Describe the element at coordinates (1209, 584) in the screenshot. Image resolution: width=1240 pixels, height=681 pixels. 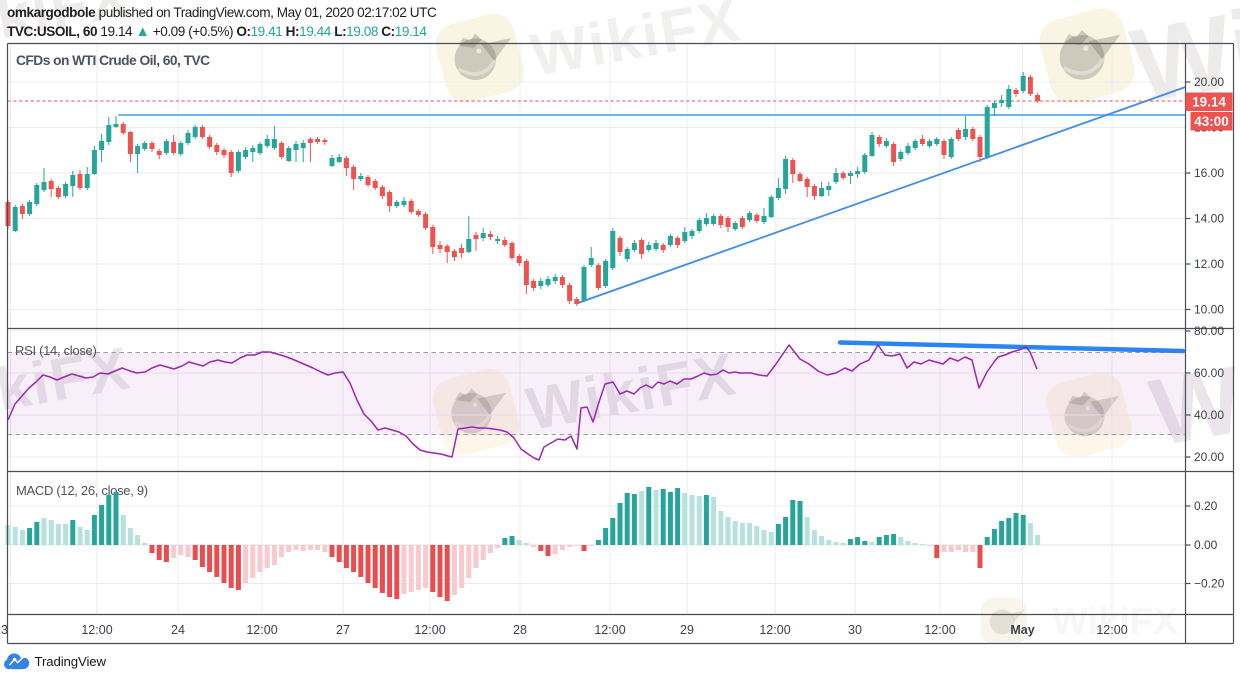
I see `svg-text: −0.20` at that location.